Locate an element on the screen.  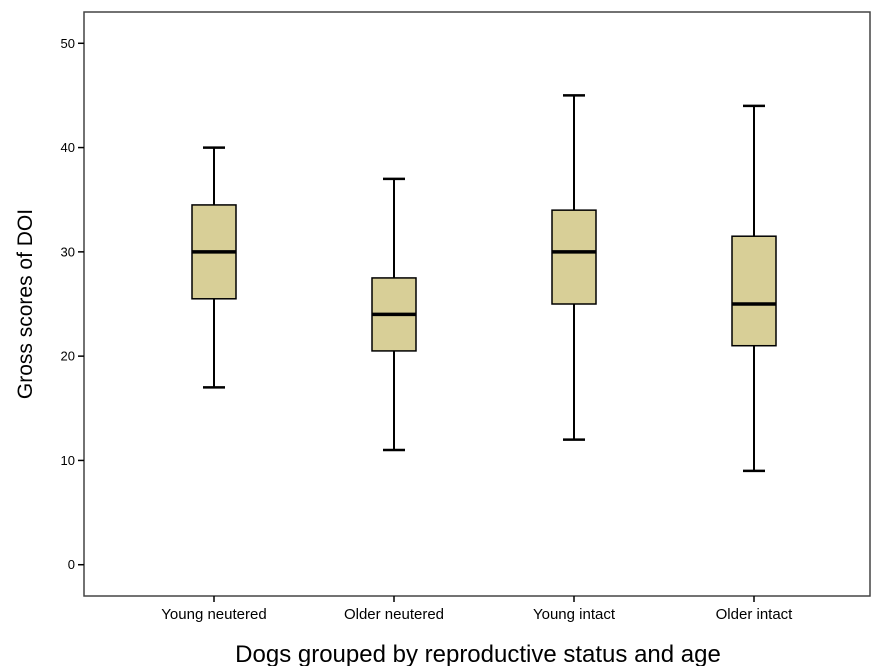
y-tick-label-50: 50 is located at coordinates (68, 43).